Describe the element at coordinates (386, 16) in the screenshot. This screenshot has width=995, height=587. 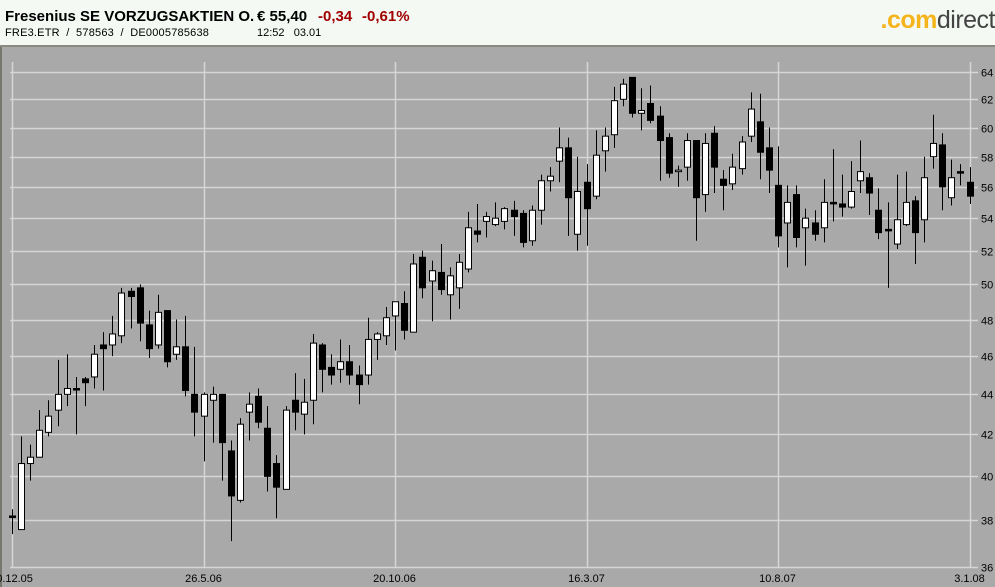
I see `price-change-percent: -0,61%` at that location.